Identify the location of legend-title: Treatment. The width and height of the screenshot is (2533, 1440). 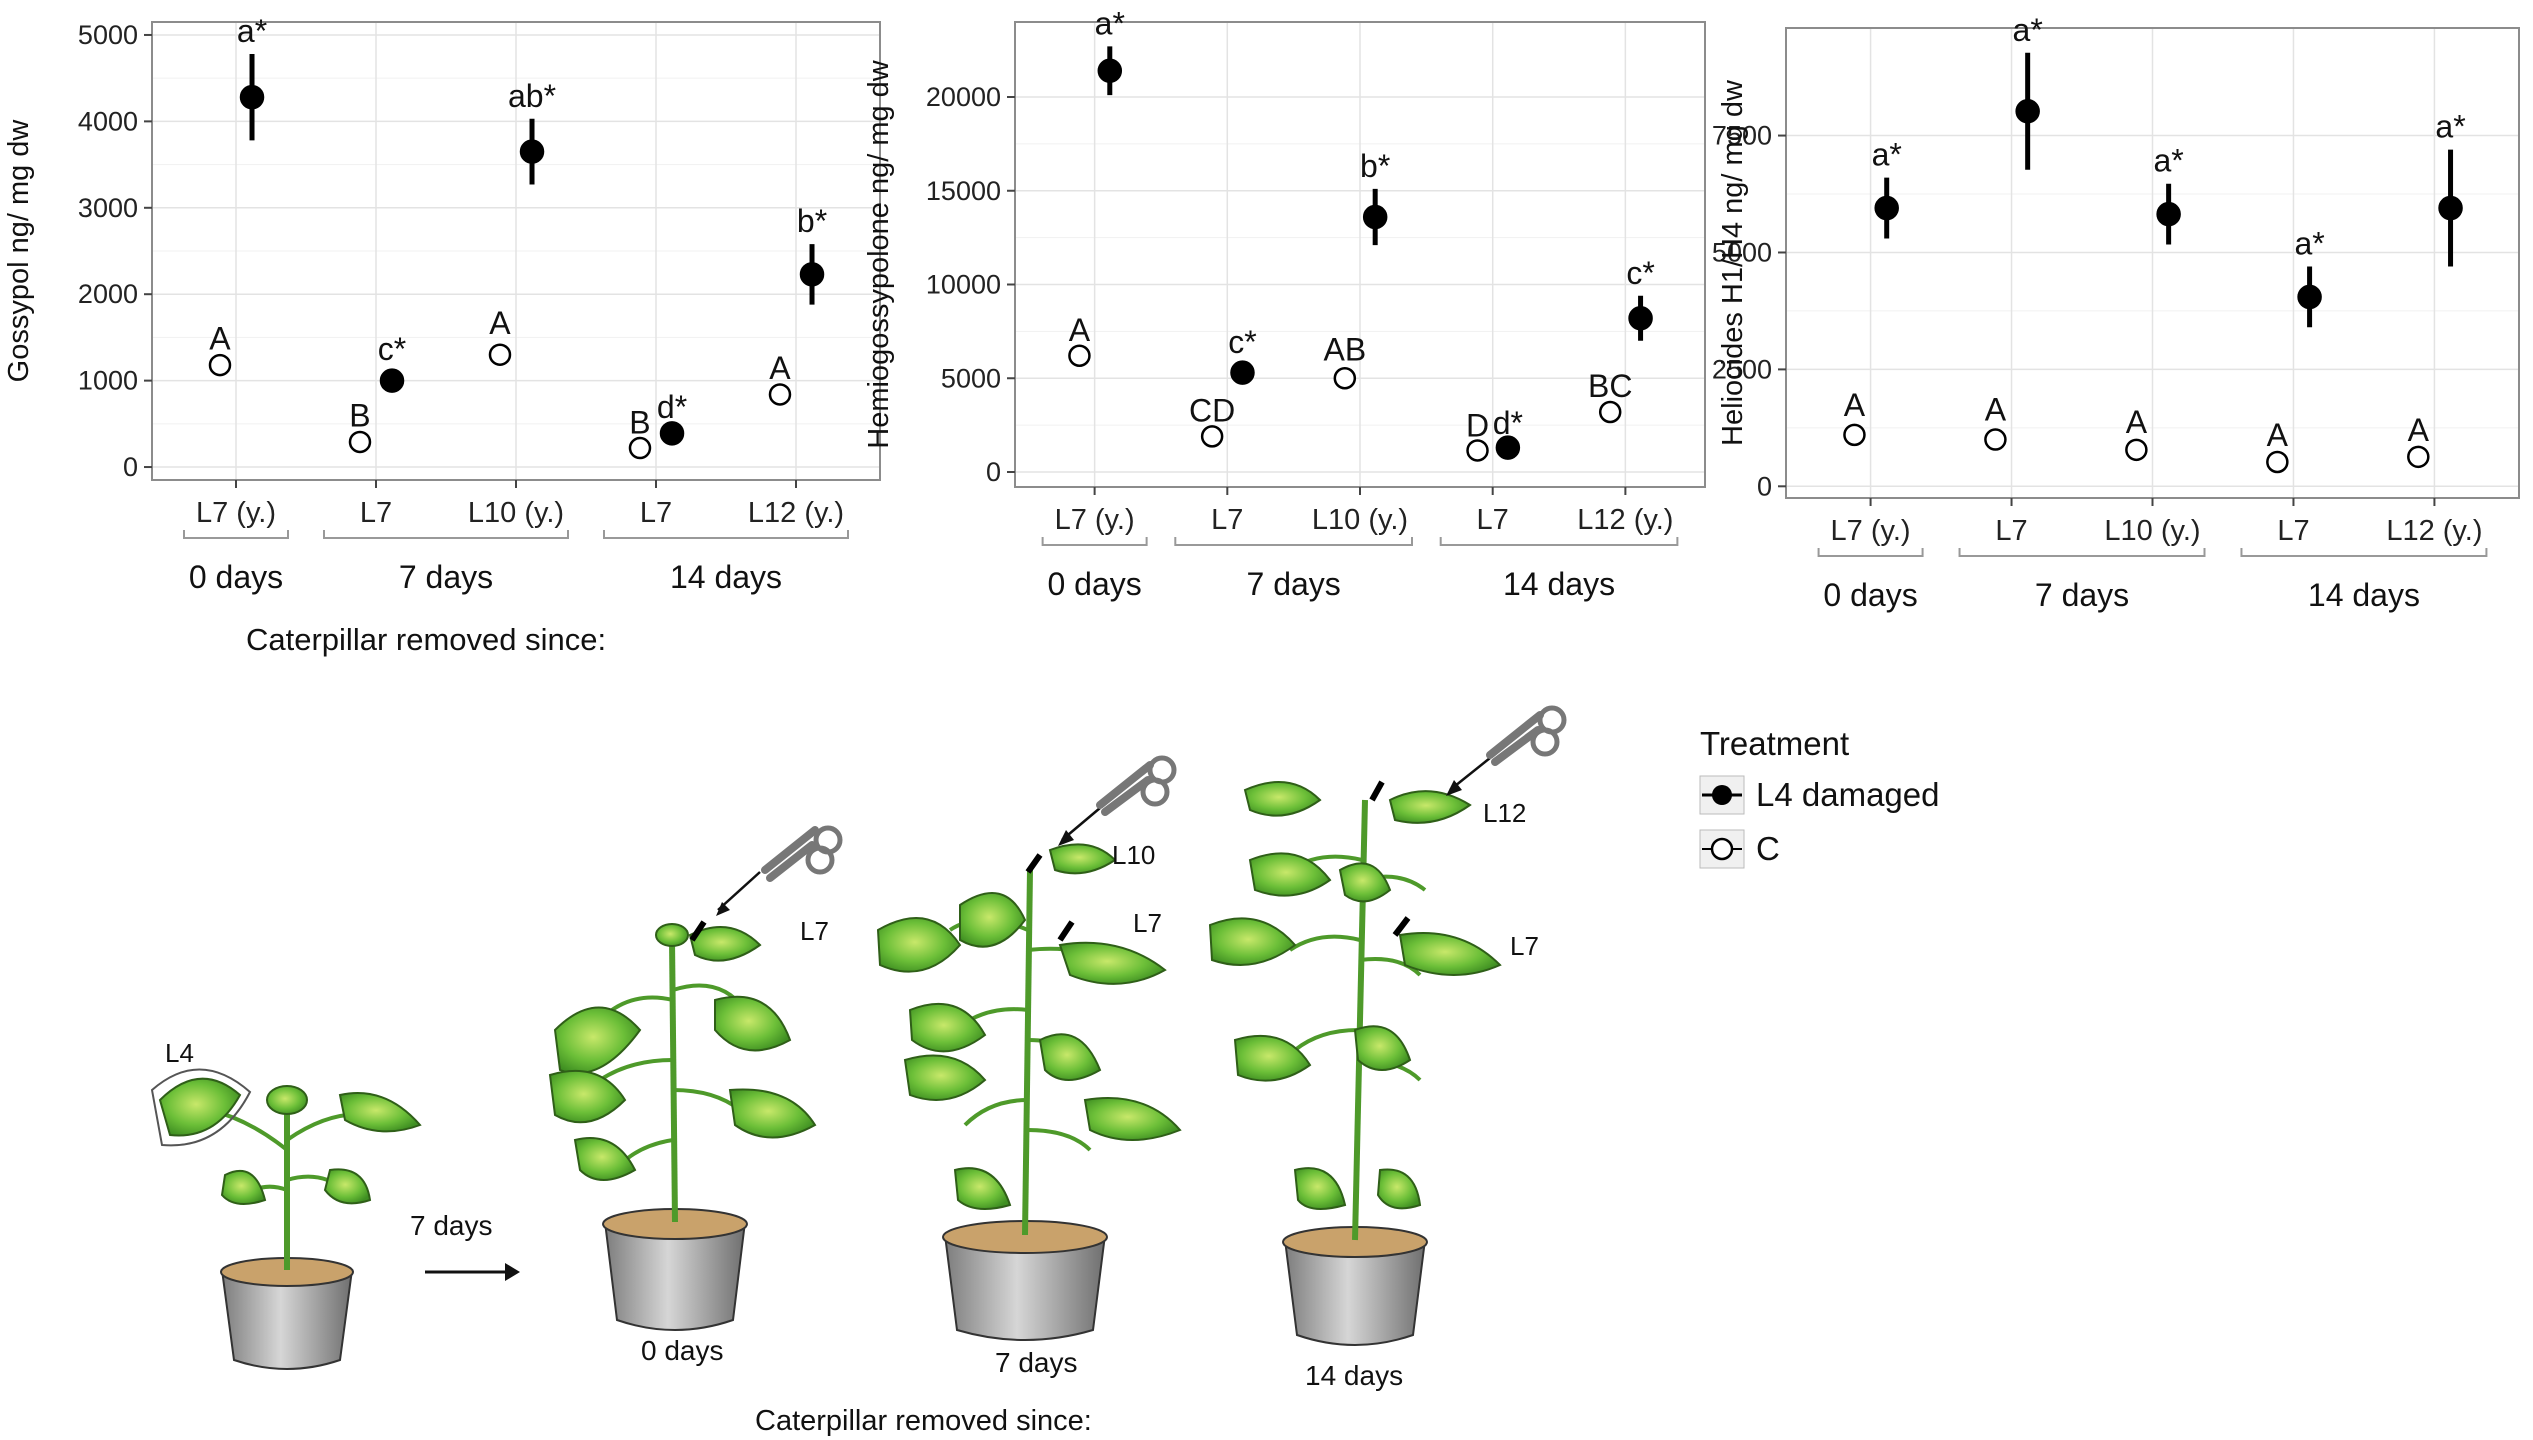
(1774, 743).